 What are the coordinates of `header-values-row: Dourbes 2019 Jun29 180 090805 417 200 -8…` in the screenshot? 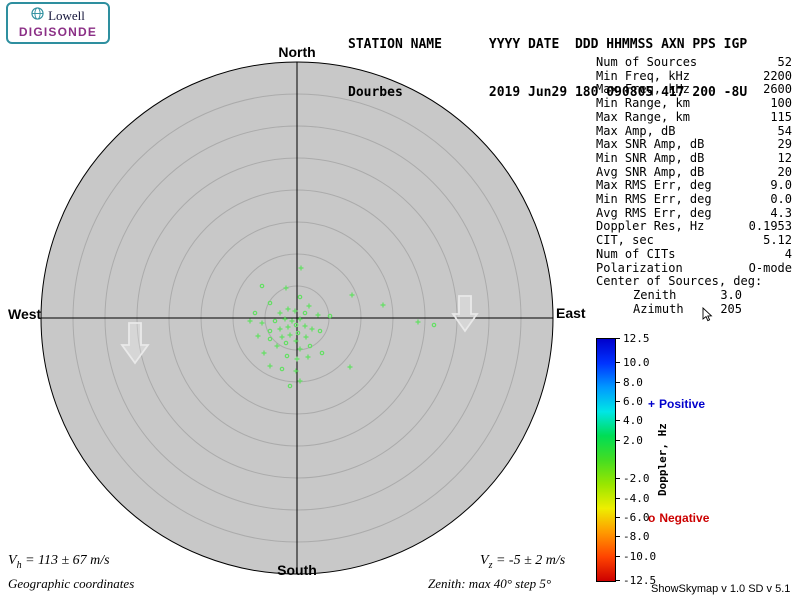 It's located at (548, 92).